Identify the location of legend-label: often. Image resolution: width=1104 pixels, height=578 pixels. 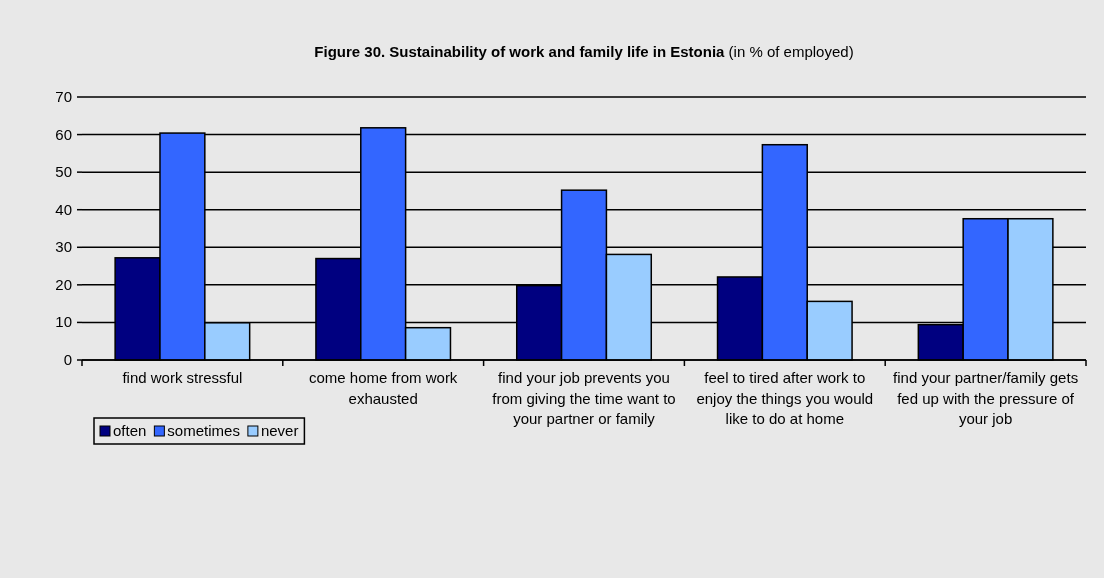
(130, 430).